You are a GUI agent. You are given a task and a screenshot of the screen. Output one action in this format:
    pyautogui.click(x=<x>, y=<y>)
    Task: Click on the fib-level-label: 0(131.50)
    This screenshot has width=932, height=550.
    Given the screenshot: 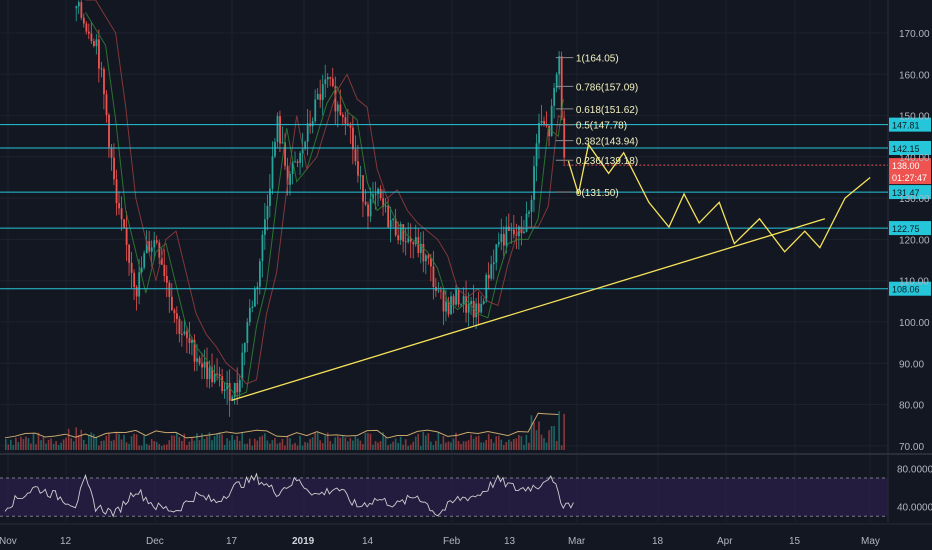 What is the action you would take?
    pyautogui.click(x=597, y=193)
    